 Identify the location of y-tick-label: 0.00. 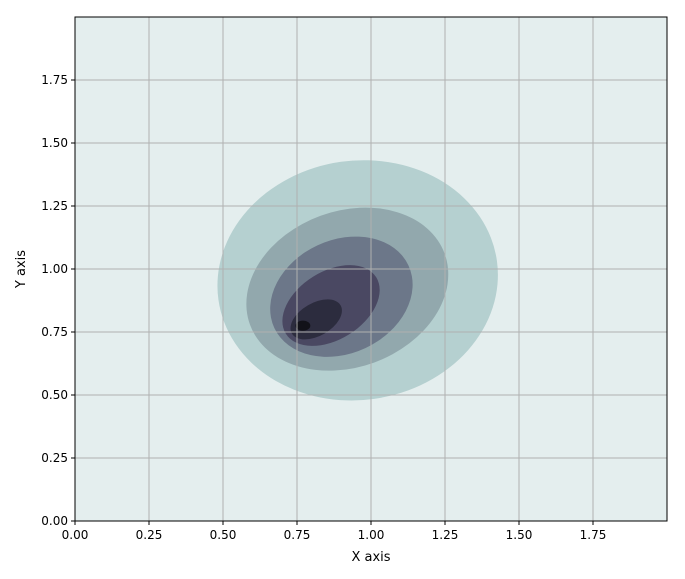
(54, 521).